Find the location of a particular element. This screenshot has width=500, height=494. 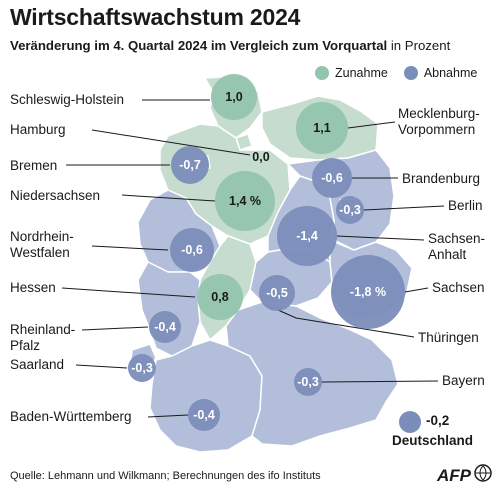

value-hessen: 0,8 is located at coordinates (220, 297).